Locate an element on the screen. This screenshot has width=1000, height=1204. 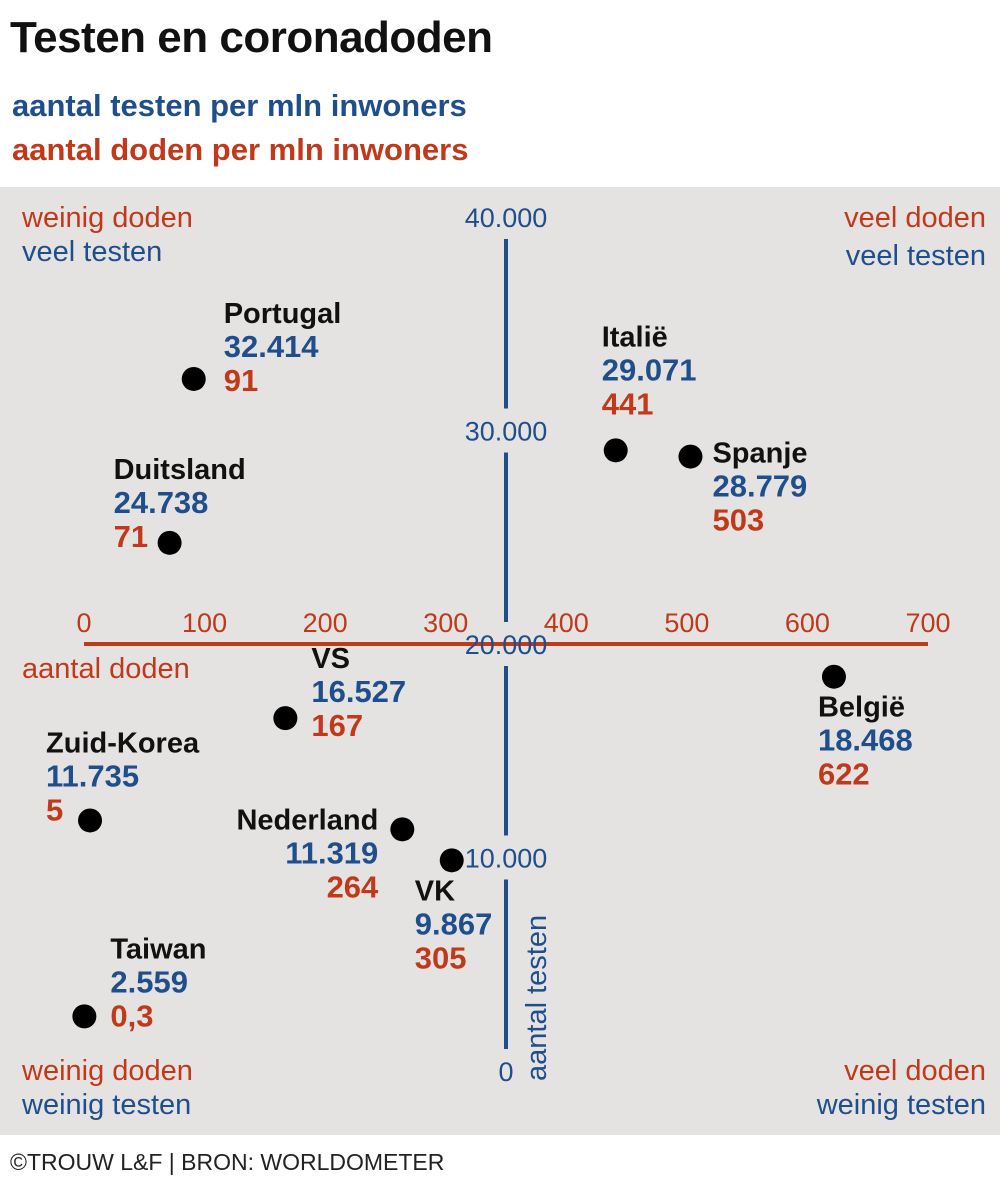
chart-title: Testen en coronadoden is located at coordinates (251, 37).